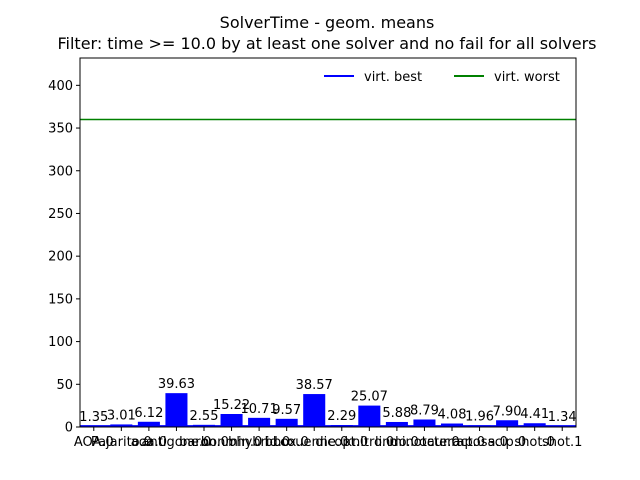  Describe the element at coordinates (314, 442) in the screenshot. I see `x-tick-label: couenne.0` at that location.